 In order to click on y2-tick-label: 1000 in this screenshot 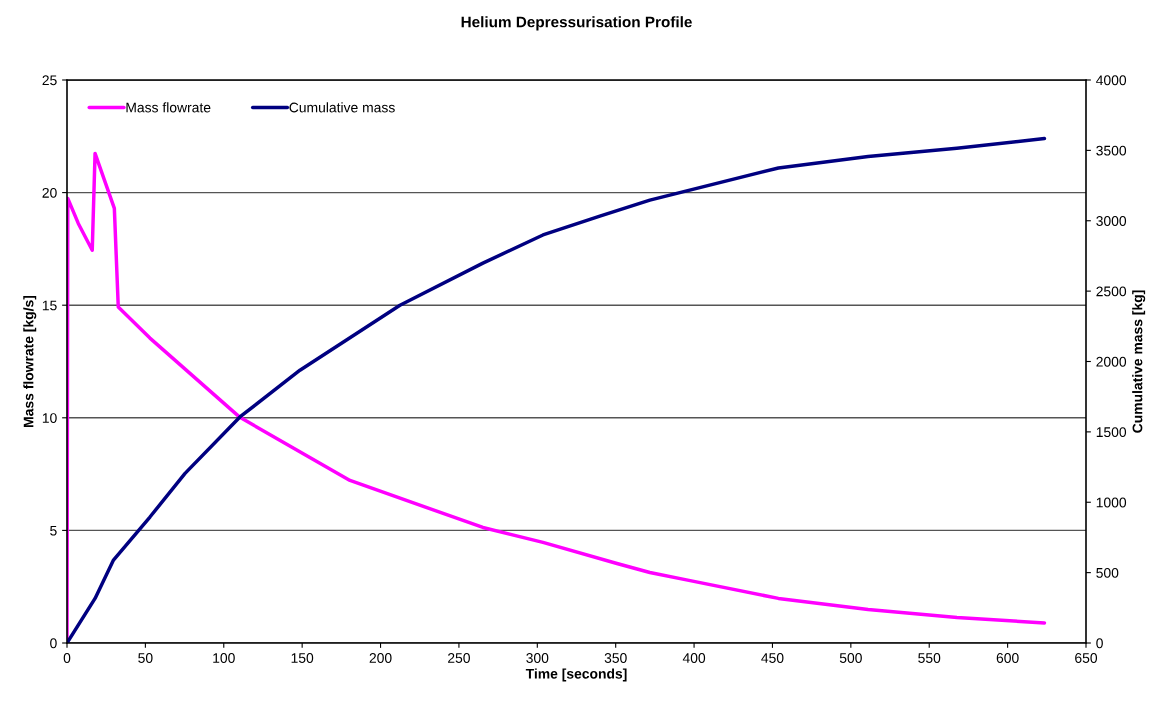, I will do `click(1111, 502)`.